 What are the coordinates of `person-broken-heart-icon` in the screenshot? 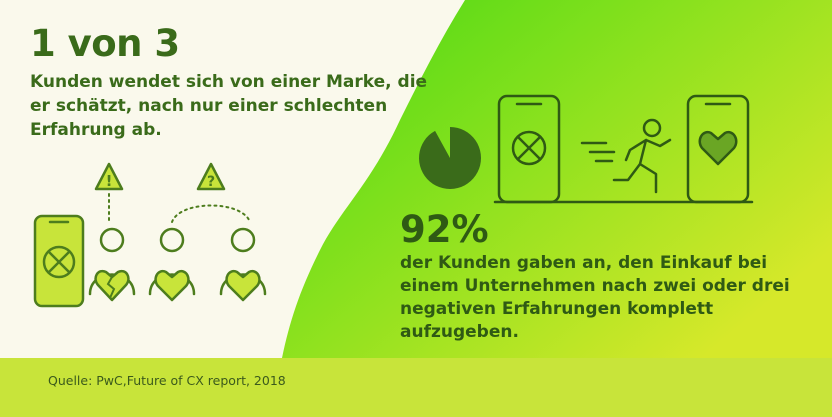 It's located at (112, 264).